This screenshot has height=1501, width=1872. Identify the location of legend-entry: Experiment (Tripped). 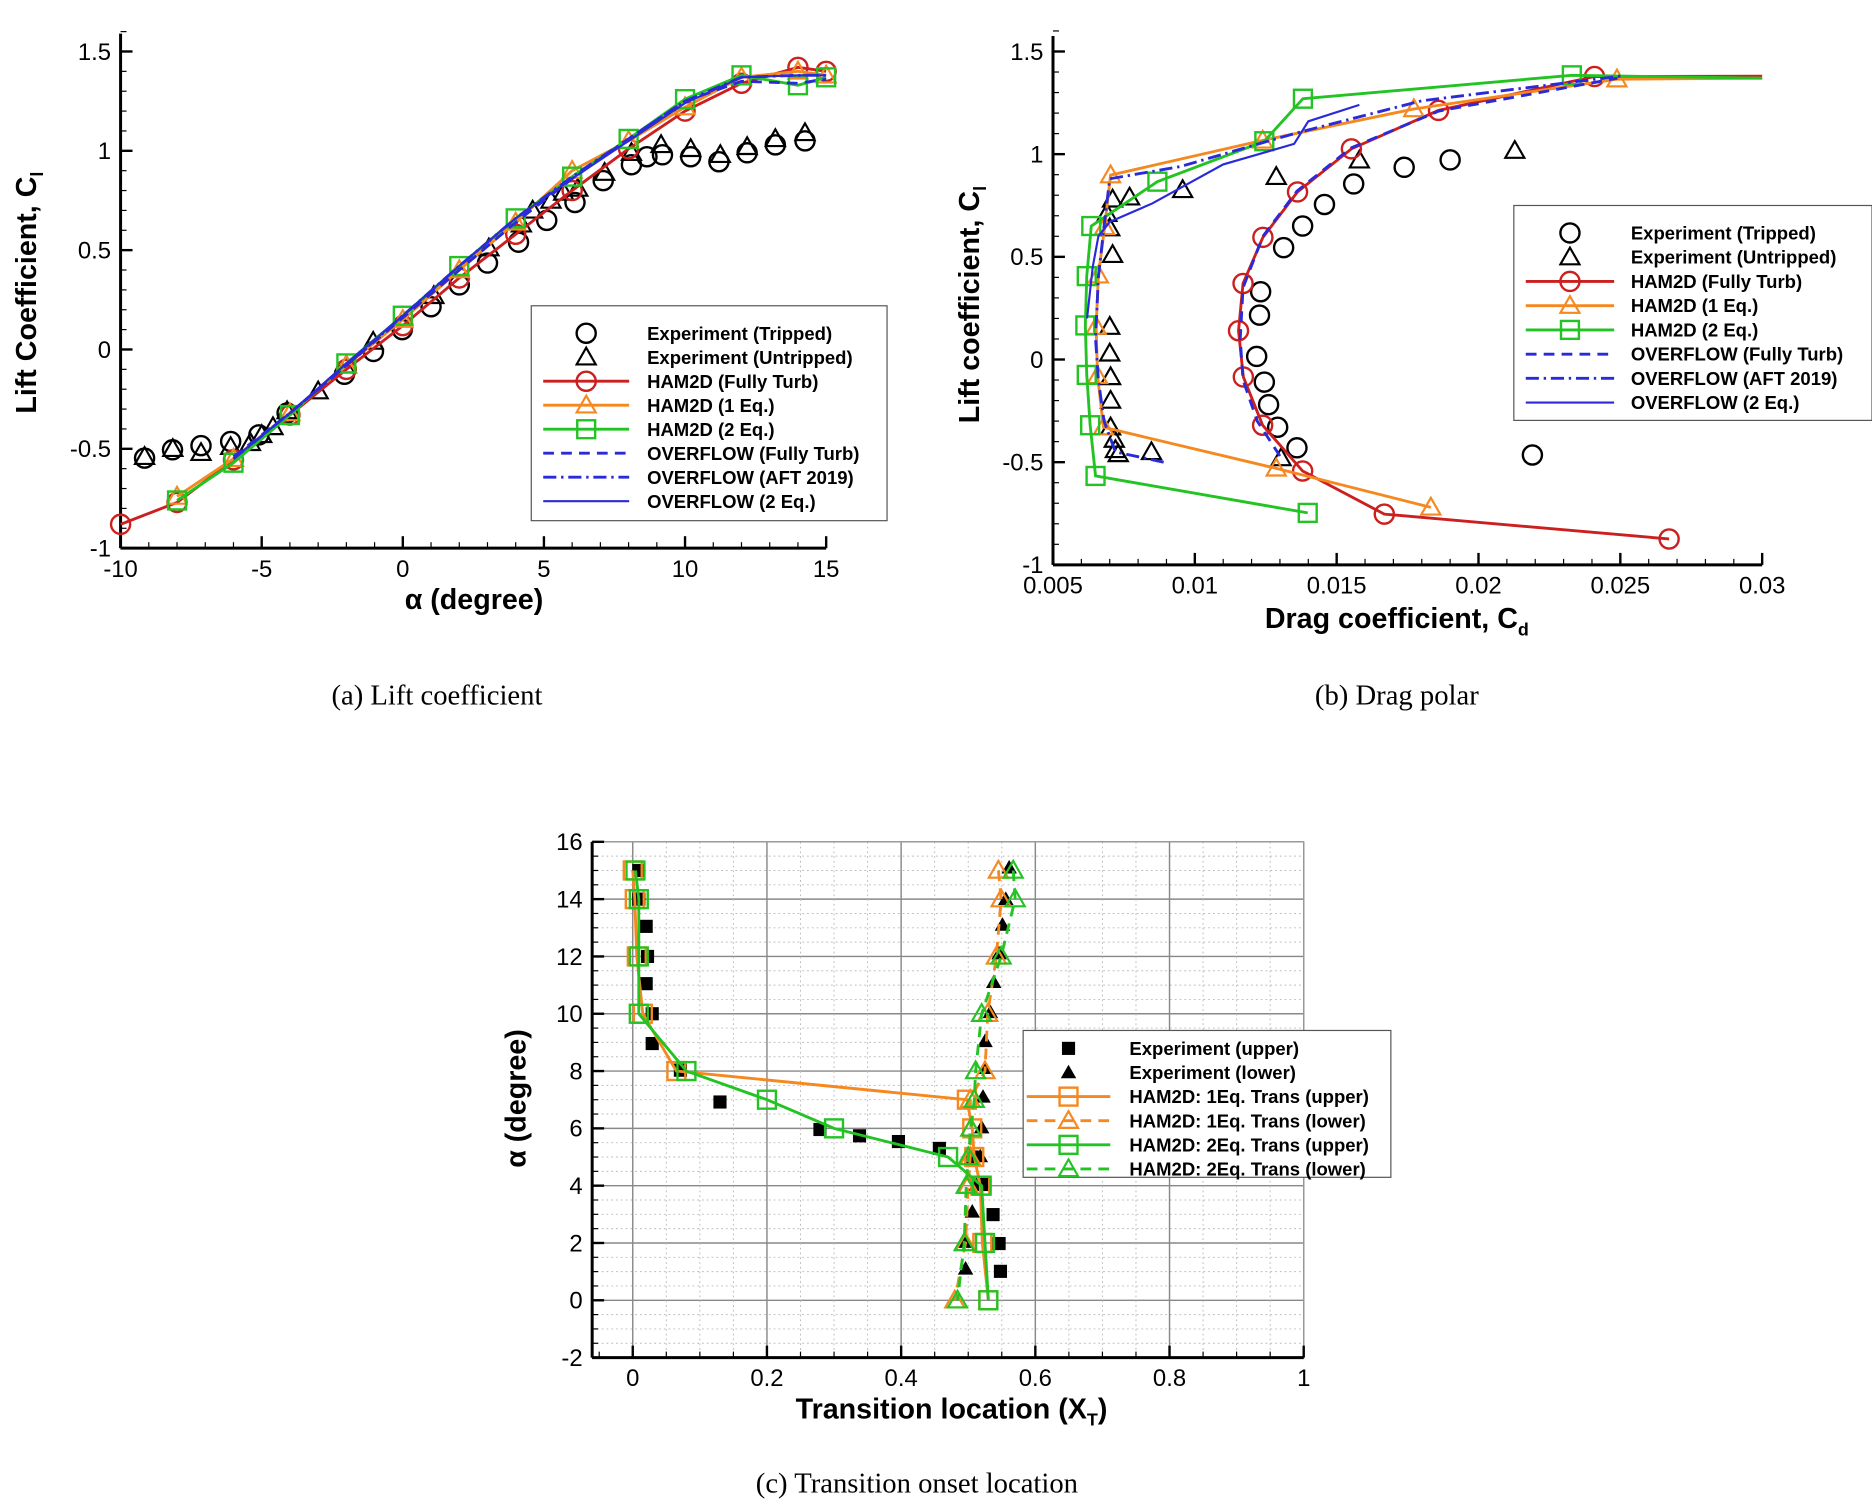
(1687, 233).